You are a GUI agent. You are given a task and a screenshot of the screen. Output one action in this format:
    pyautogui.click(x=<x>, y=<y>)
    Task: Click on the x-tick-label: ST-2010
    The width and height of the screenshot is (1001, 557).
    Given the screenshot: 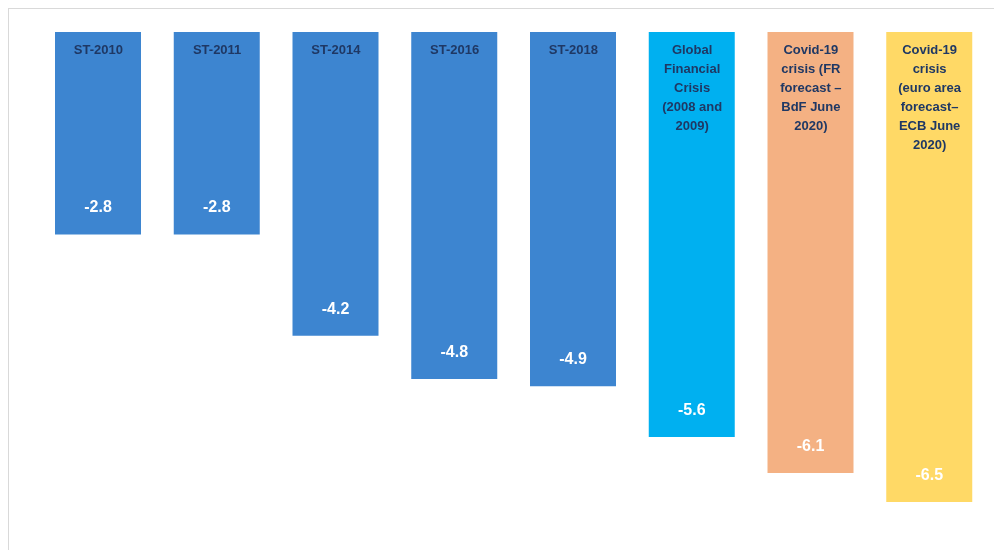 What is the action you would take?
    pyautogui.click(x=98, y=49)
    